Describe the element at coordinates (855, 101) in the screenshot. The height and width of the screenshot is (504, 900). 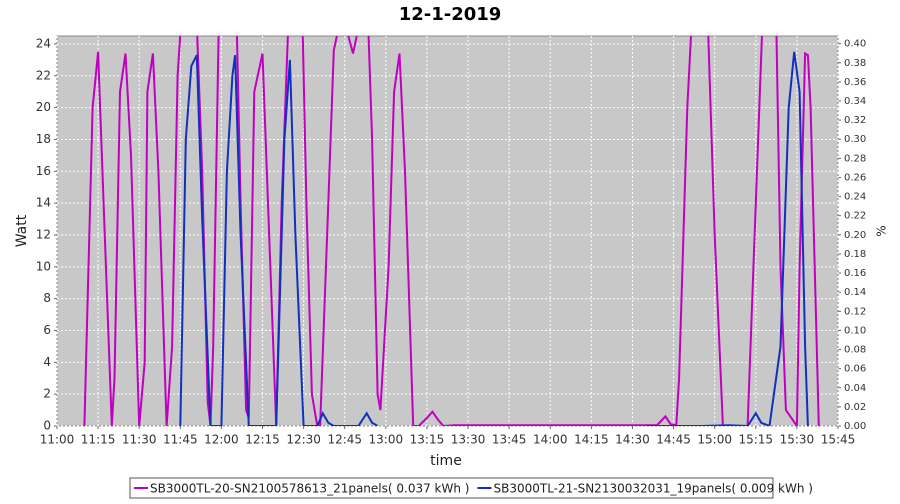
I see `y2-tick-label: 0.34` at that location.